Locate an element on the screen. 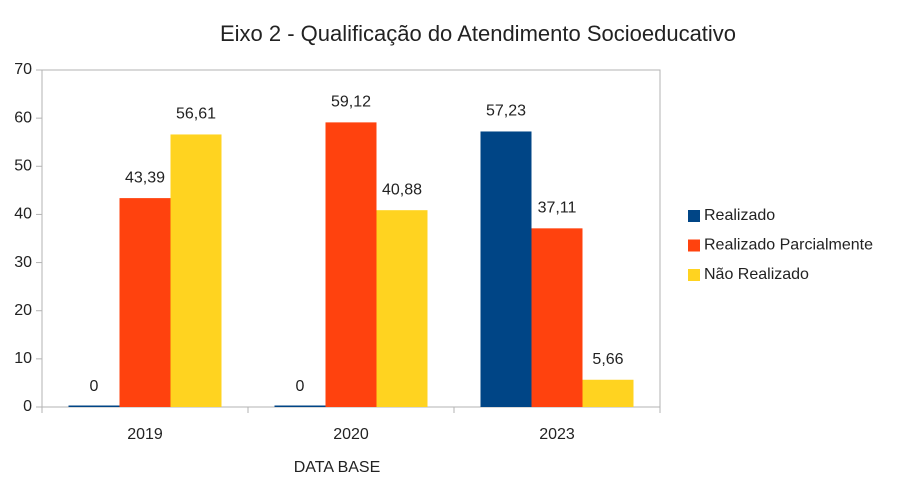 This screenshot has width=920, height=480. y-tick-label: 50 is located at coordinates (23, 166).